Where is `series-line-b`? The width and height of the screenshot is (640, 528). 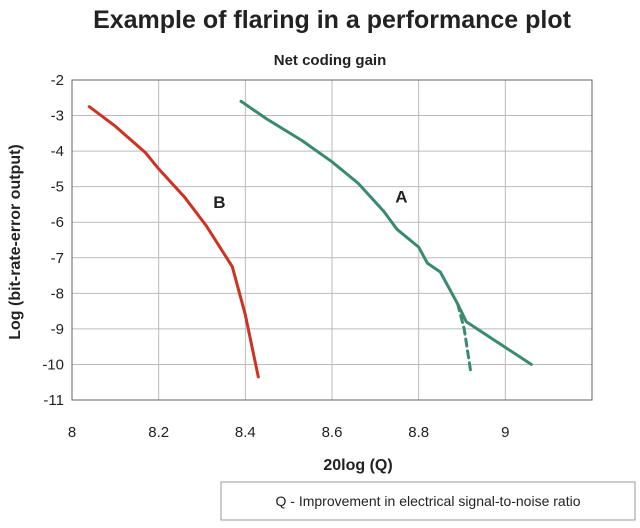
series-line-b is located at coordinates (173, 242).